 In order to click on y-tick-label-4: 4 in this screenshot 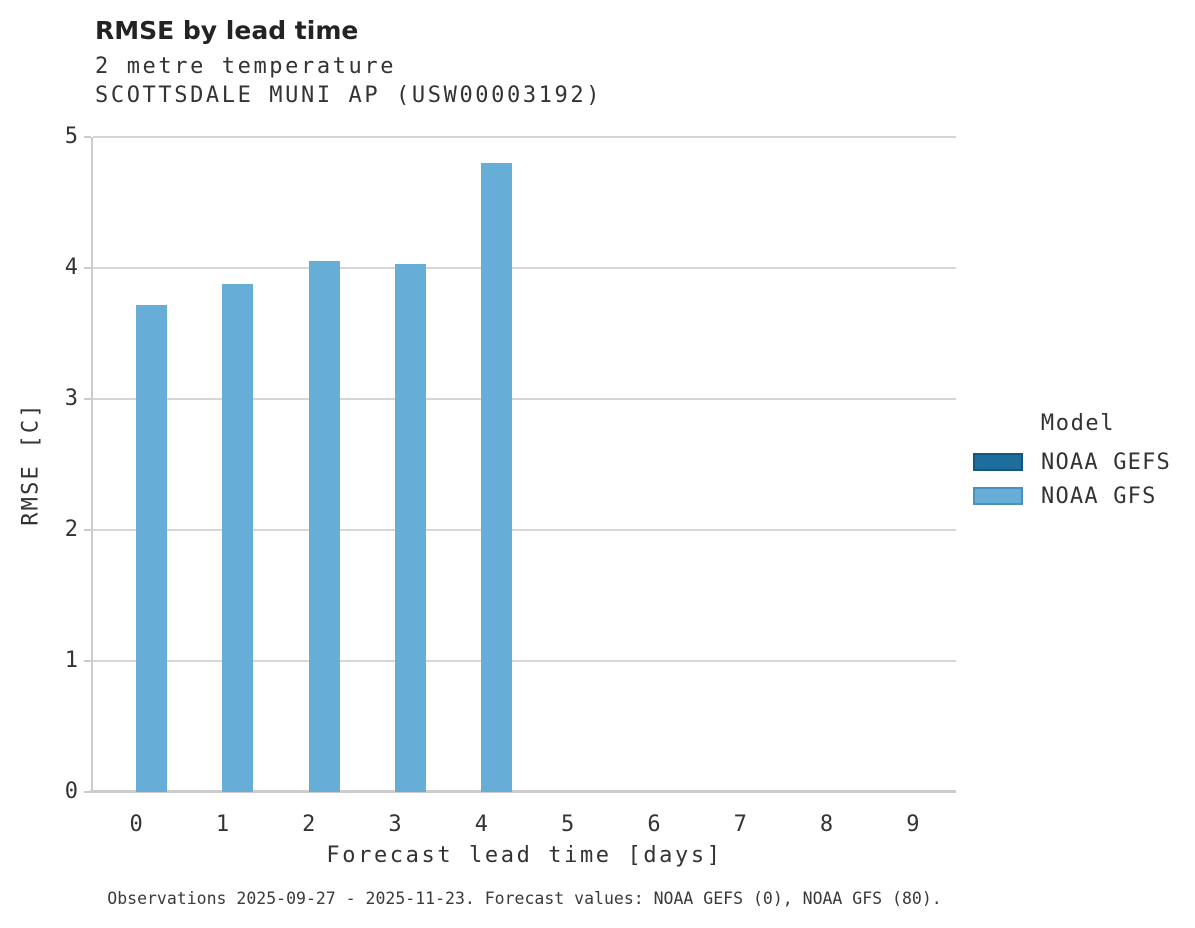, I will do `click(71, 267)`.